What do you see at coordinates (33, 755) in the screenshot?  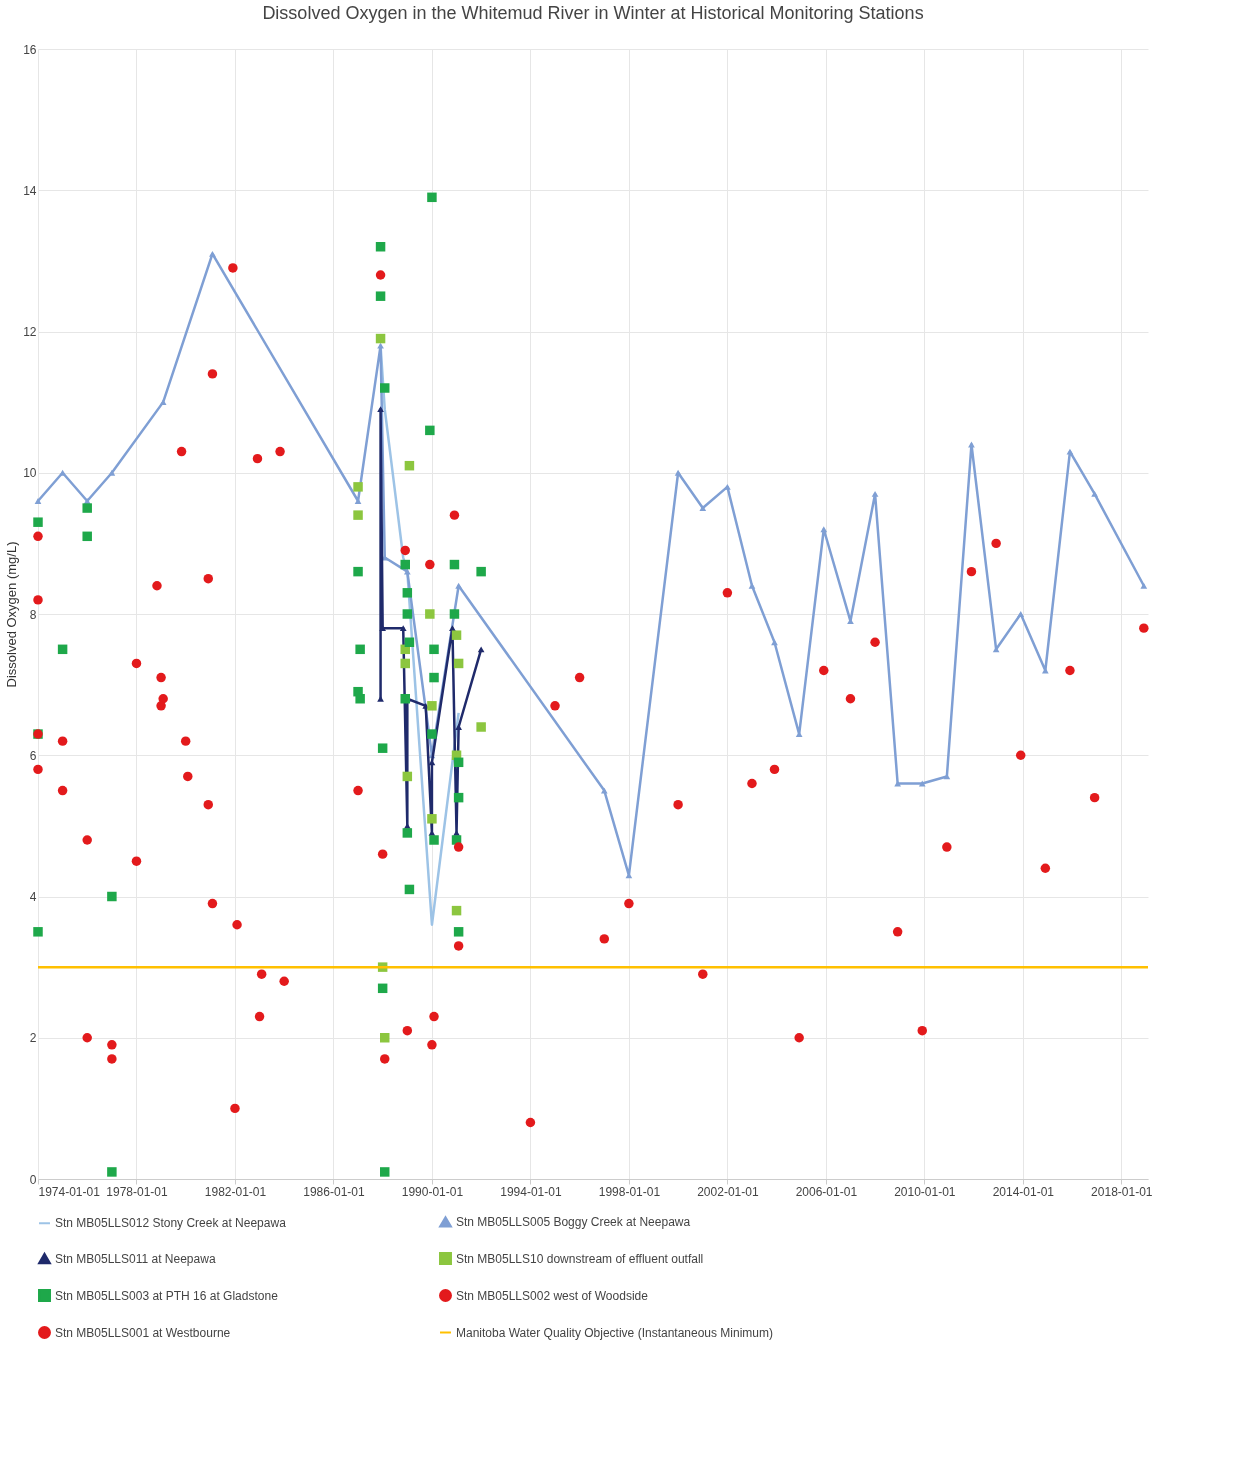 I see `y-tick-label: 6` at bounding box center [33, 755].